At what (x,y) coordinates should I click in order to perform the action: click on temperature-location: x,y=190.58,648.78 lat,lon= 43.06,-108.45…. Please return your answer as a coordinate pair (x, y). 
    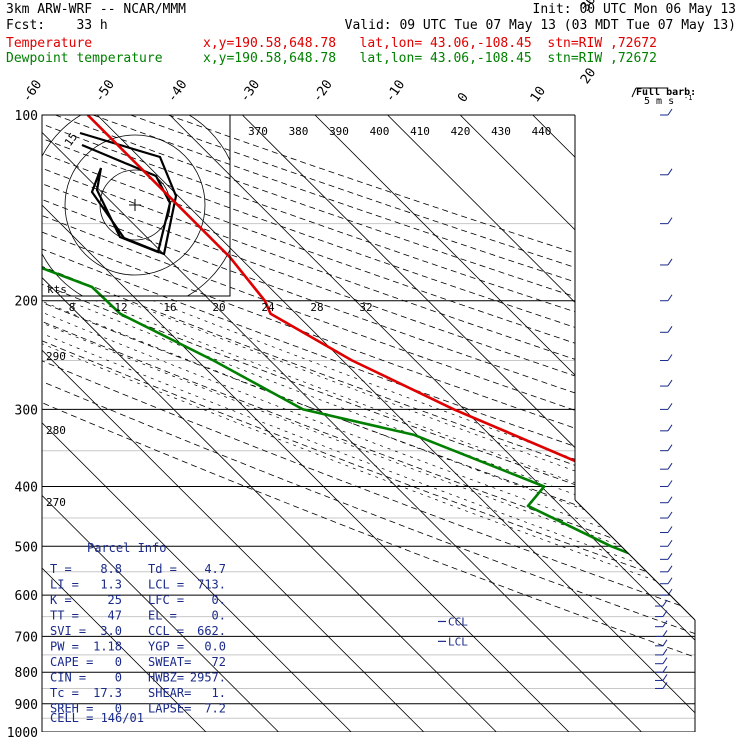
    Looking at the image, I should click on (430, 43).